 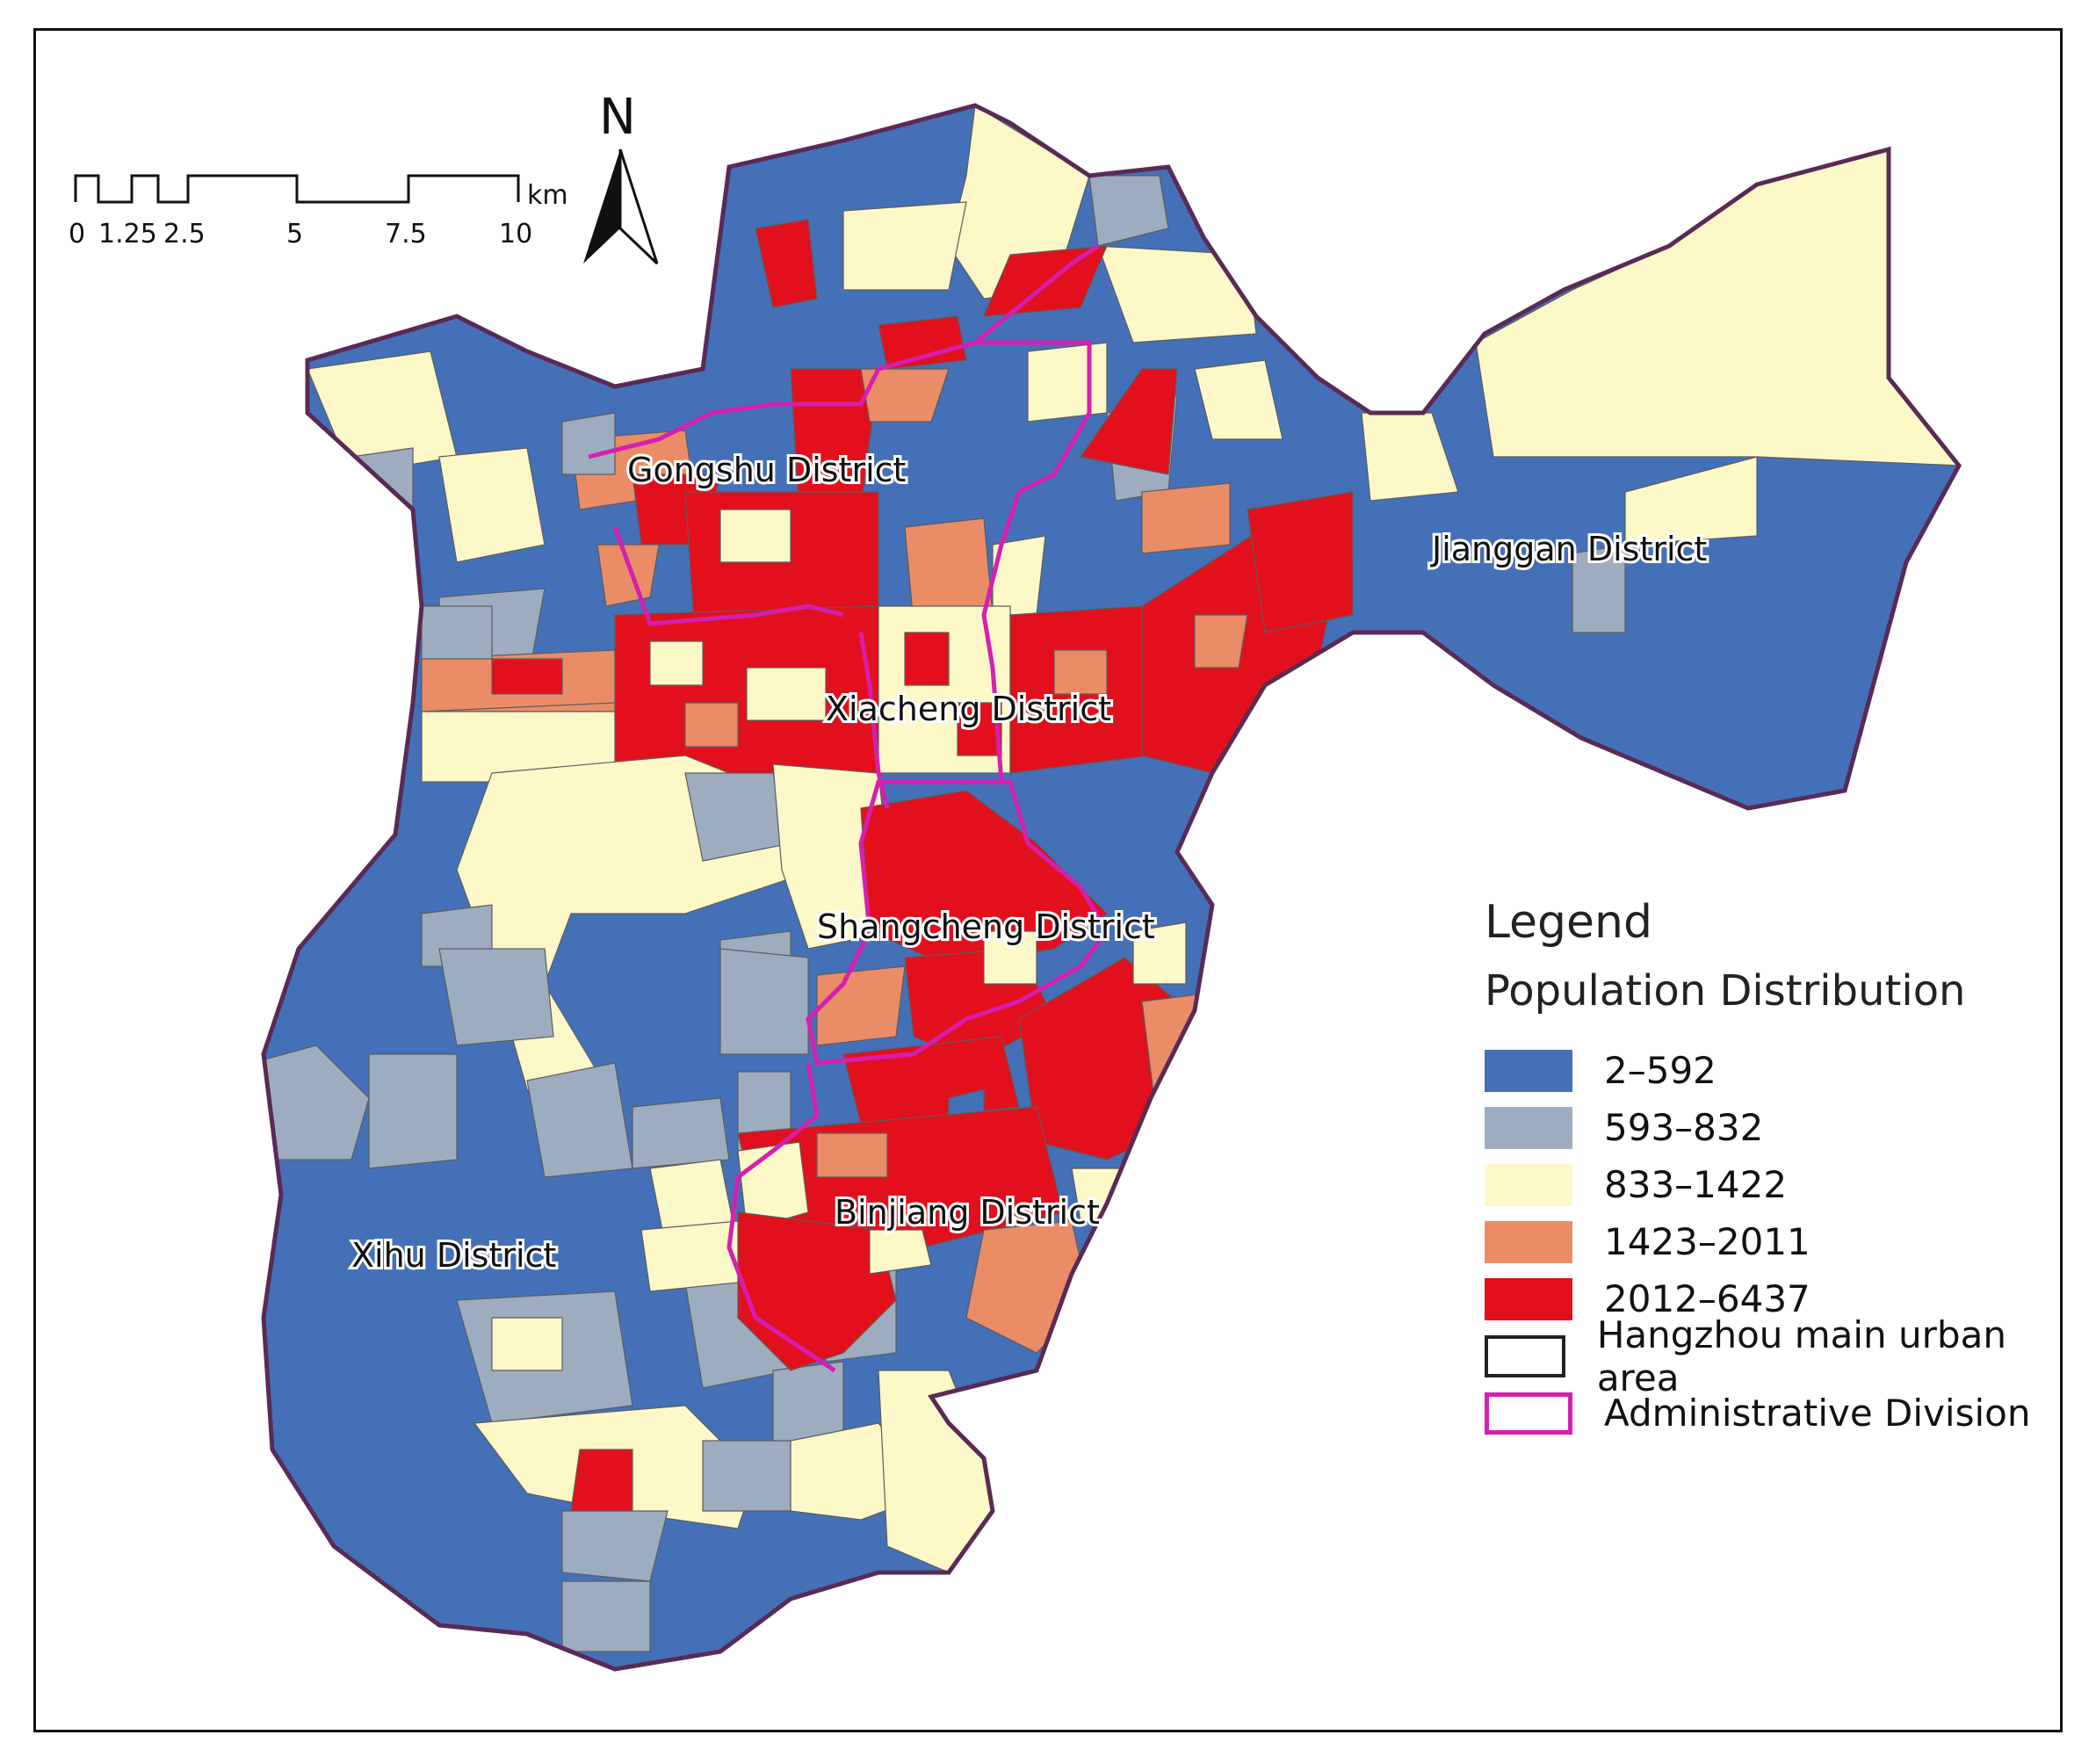 I want to click on admin-line-gongshu-south, so click(x=728, y=576).